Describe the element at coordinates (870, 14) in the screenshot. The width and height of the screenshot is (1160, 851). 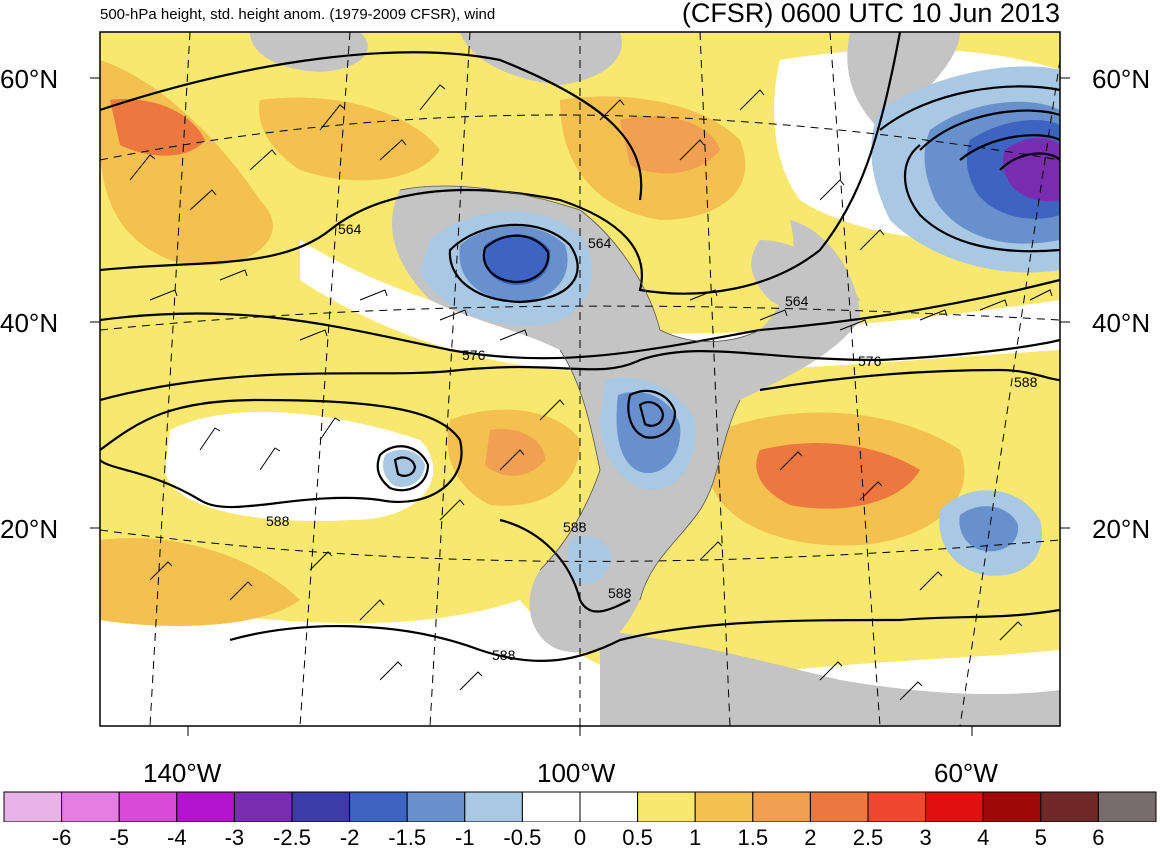
I see `map-title: (CFSR) 0600 UTC 10 Jun 2013` at that location.